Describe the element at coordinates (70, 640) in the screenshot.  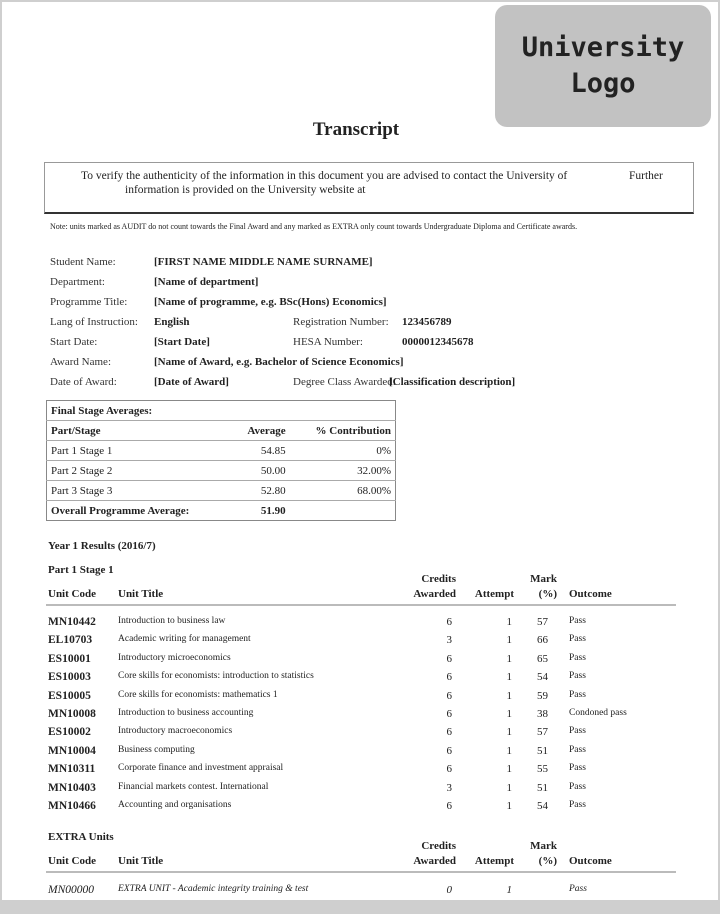
I see `unit-code: EL10703` at that location.